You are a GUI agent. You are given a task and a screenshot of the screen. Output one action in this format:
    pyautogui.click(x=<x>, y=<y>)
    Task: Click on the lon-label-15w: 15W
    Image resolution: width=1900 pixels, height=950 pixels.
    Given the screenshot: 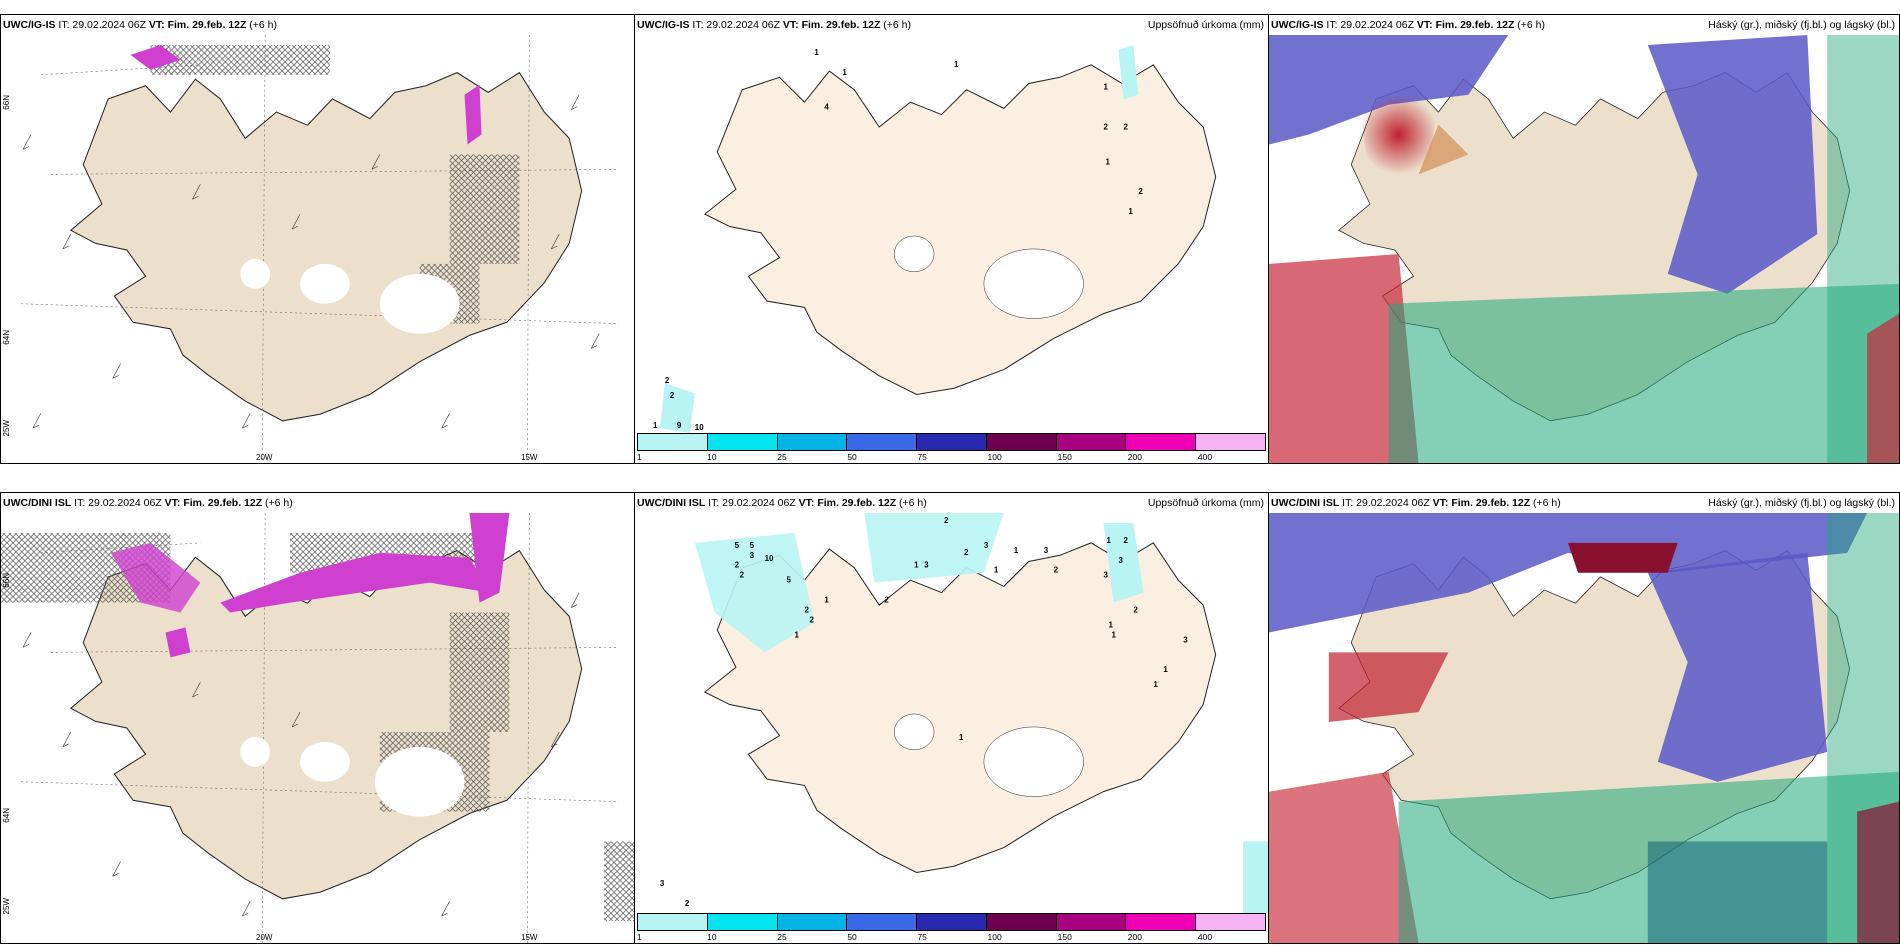 What is the action you would take?
    pyautogui.click(x=529, y=457)
    